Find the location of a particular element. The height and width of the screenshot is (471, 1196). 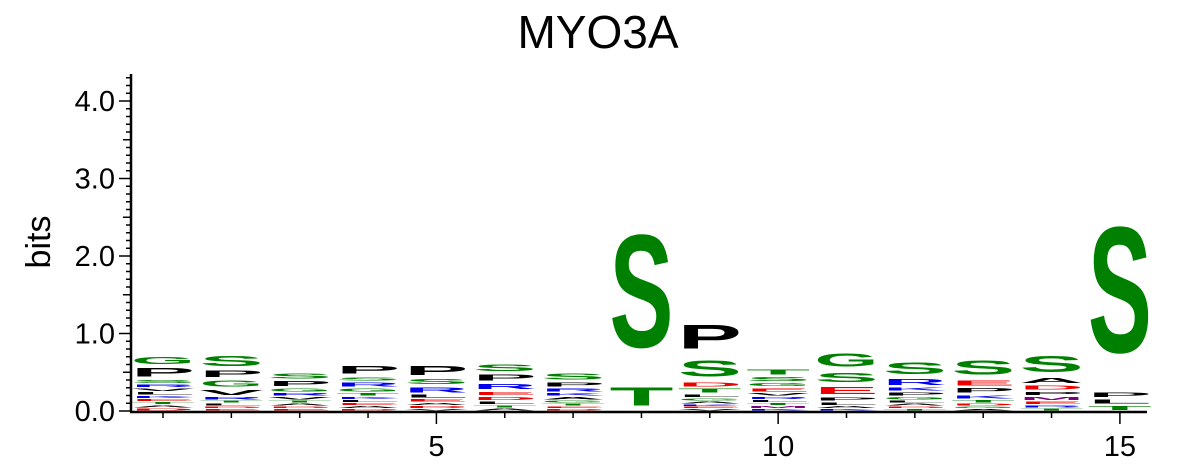

y-tick-label: 4.0 is located at coordinates (95, 102).